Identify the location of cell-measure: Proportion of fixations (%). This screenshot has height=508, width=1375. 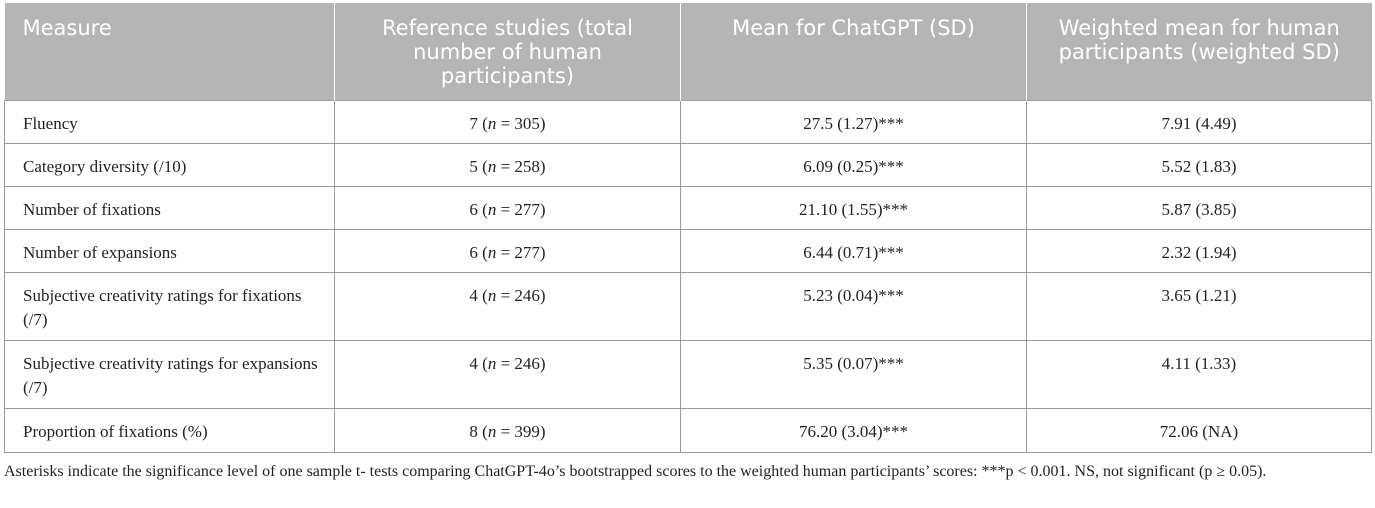
(169, 430).